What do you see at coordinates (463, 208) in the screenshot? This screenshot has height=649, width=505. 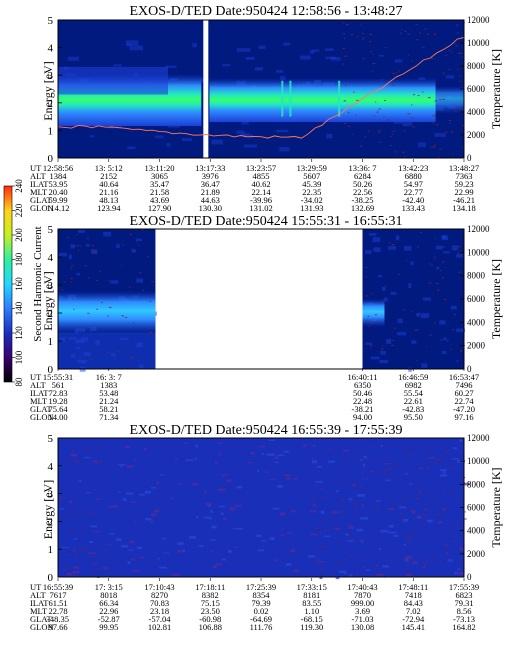 I see `ephemeris-value: 134.18` at bounding box center [463, 208].